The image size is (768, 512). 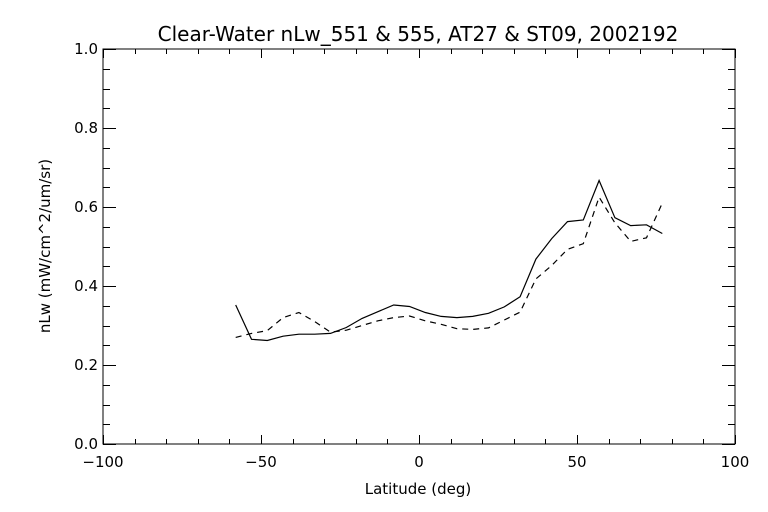 I want to click on x-axis-label: Latitude (deg), so click(x=418, y=489).